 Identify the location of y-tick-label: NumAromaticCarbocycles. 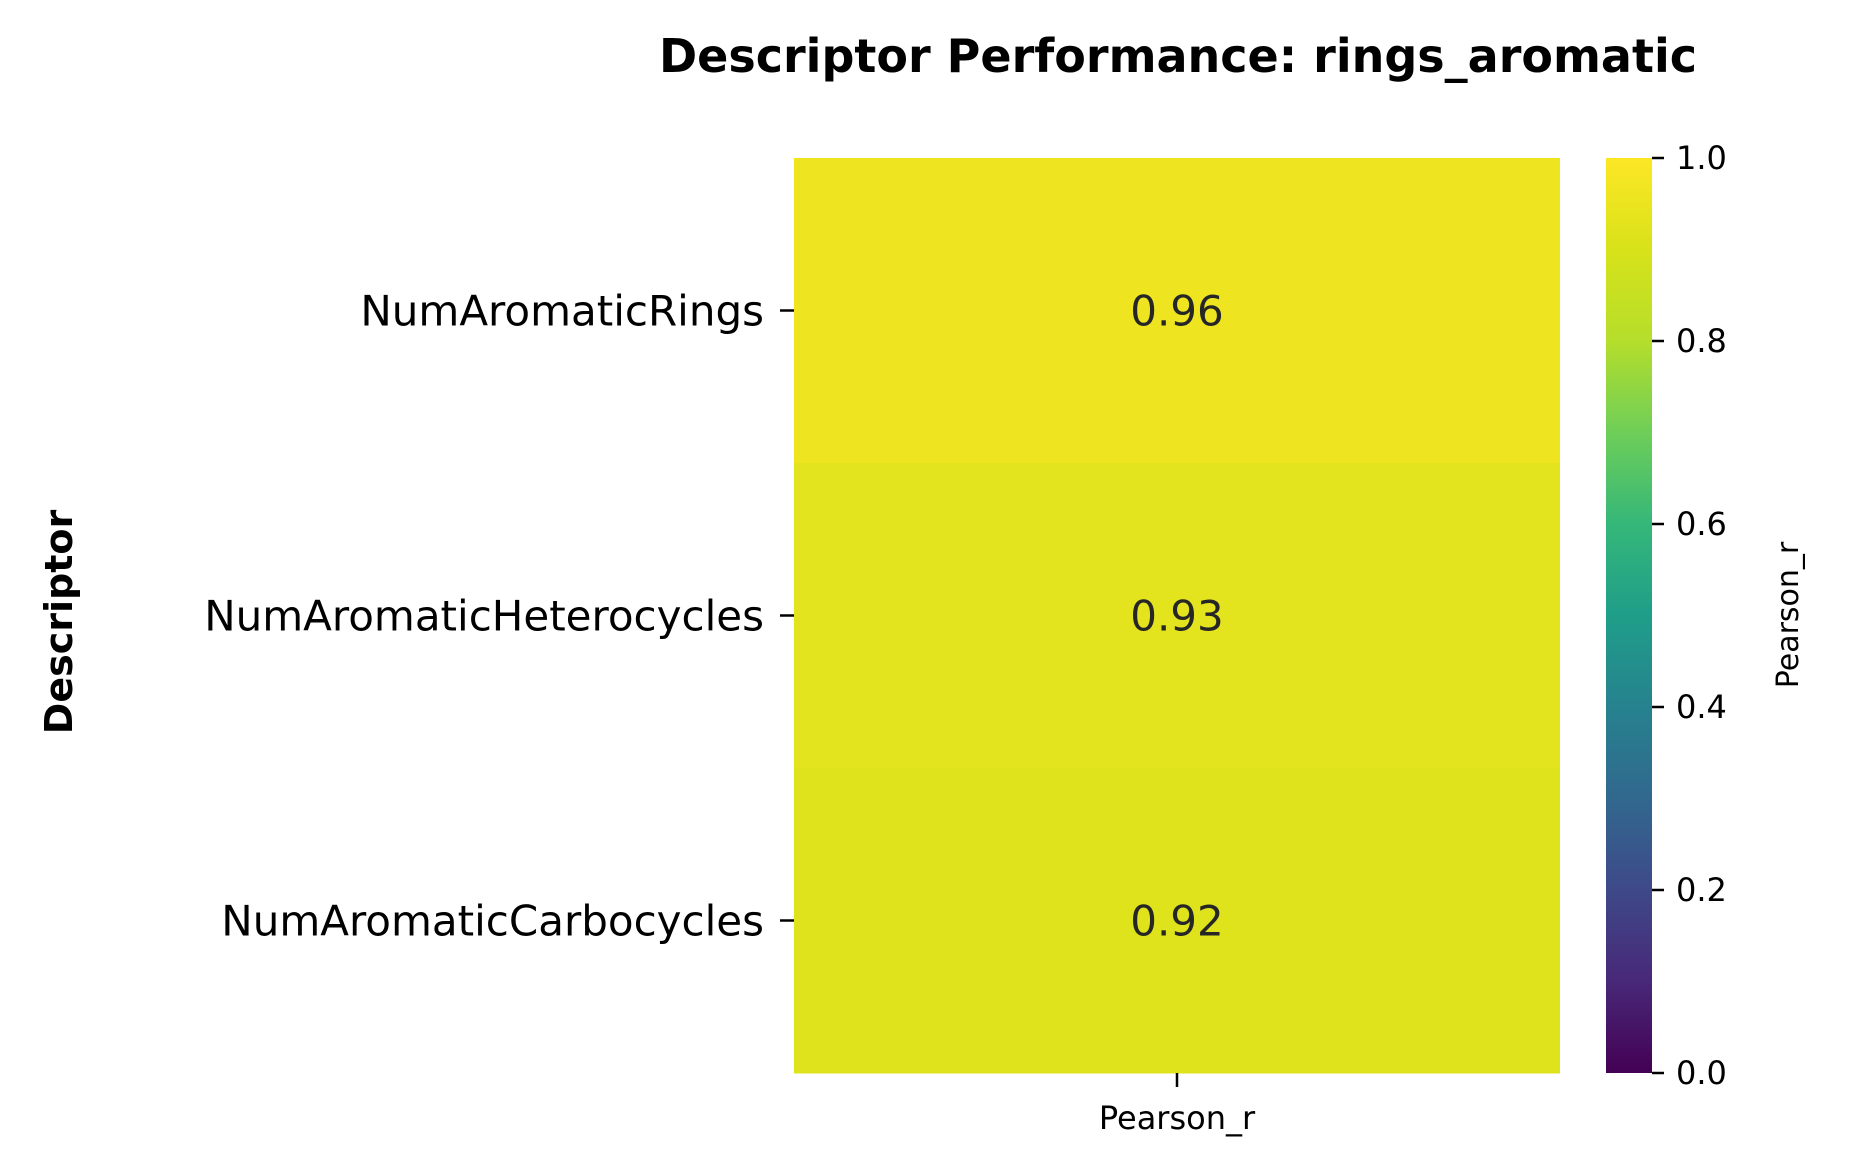
(492, 921).